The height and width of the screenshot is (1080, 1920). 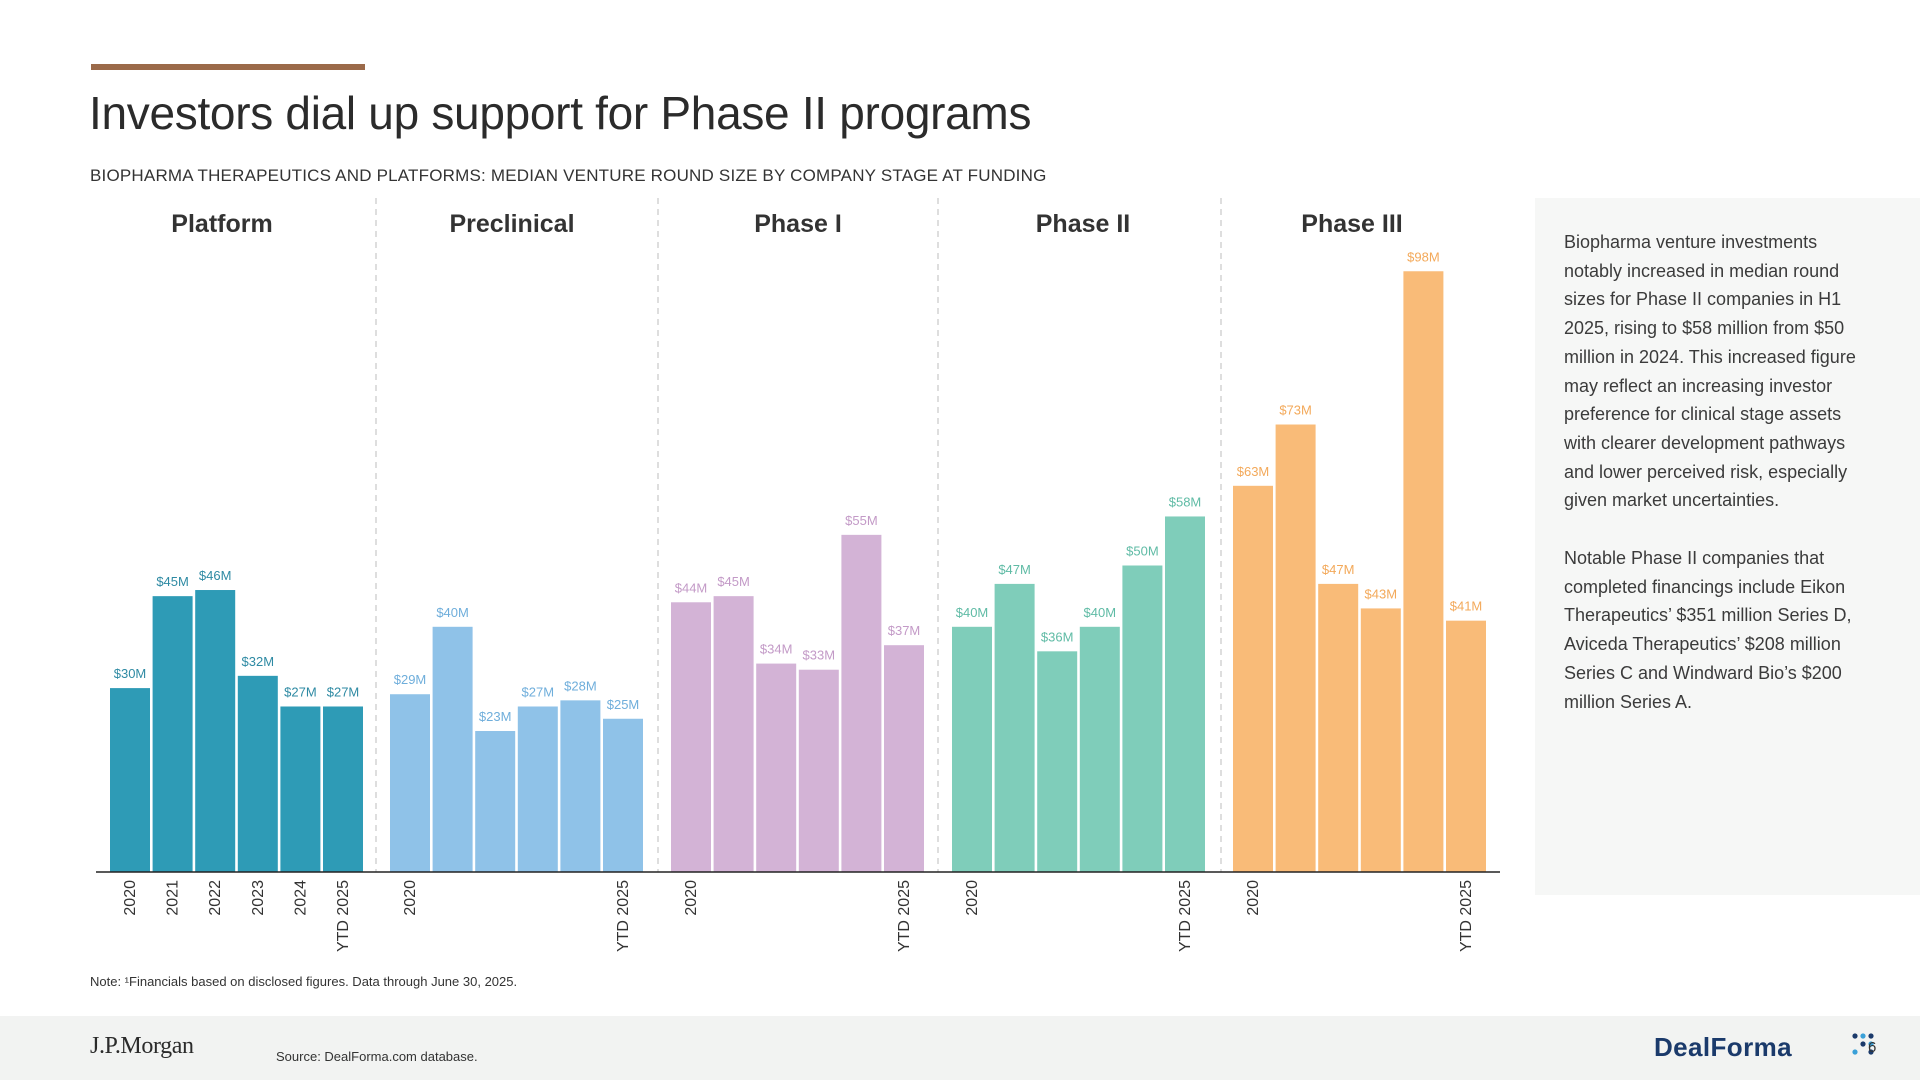 I want to click on bar-value-label: $41M, so click(x=1466, y=606).